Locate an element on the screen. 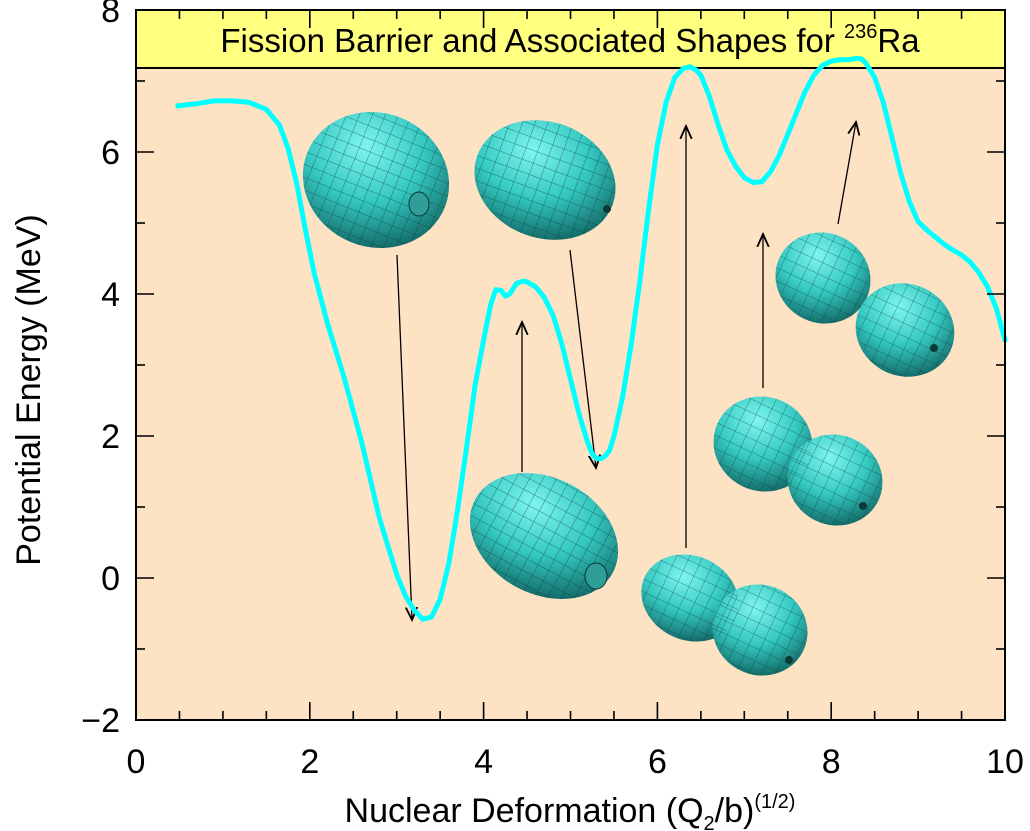  x-tick-label: 0 is located at coordinates (136, 762).